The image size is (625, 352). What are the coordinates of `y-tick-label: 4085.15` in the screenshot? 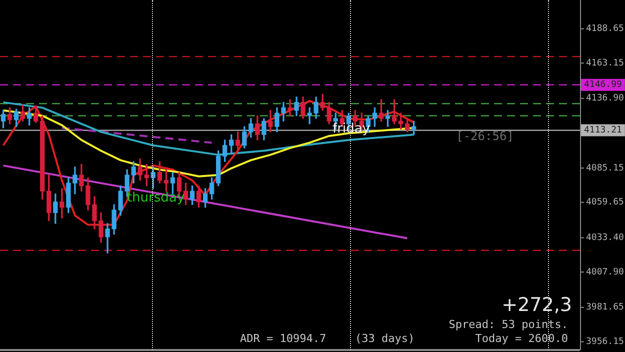 It's located at (605, 168).